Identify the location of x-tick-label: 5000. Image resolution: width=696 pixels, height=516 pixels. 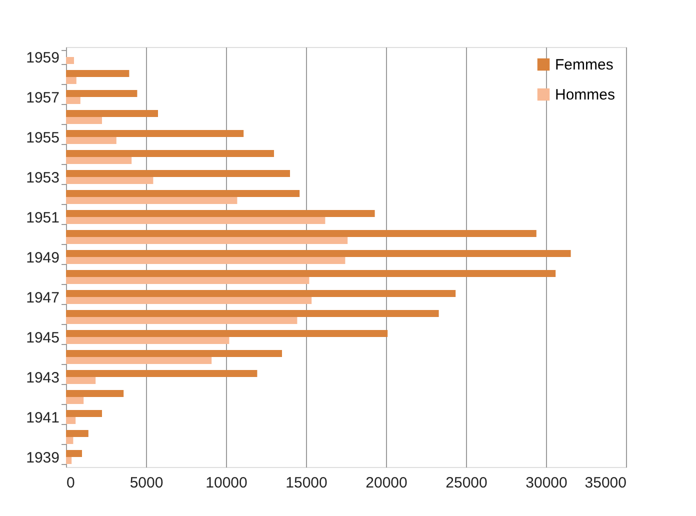
(147, 483).